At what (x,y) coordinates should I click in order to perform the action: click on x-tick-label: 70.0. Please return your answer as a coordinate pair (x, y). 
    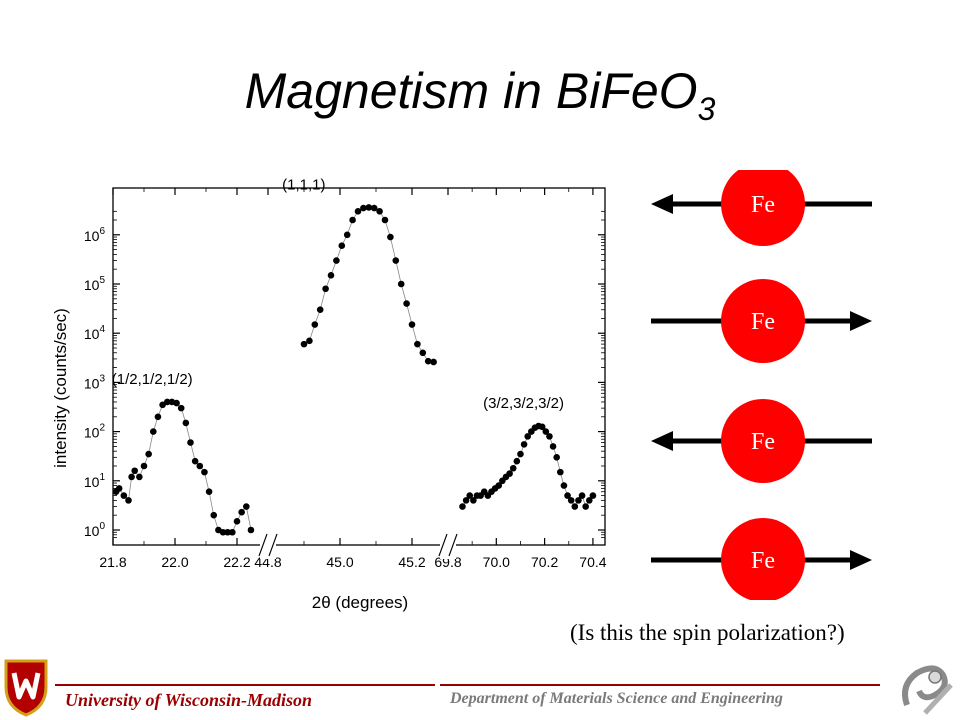
    Looking at the image, I should click on (496, 562).